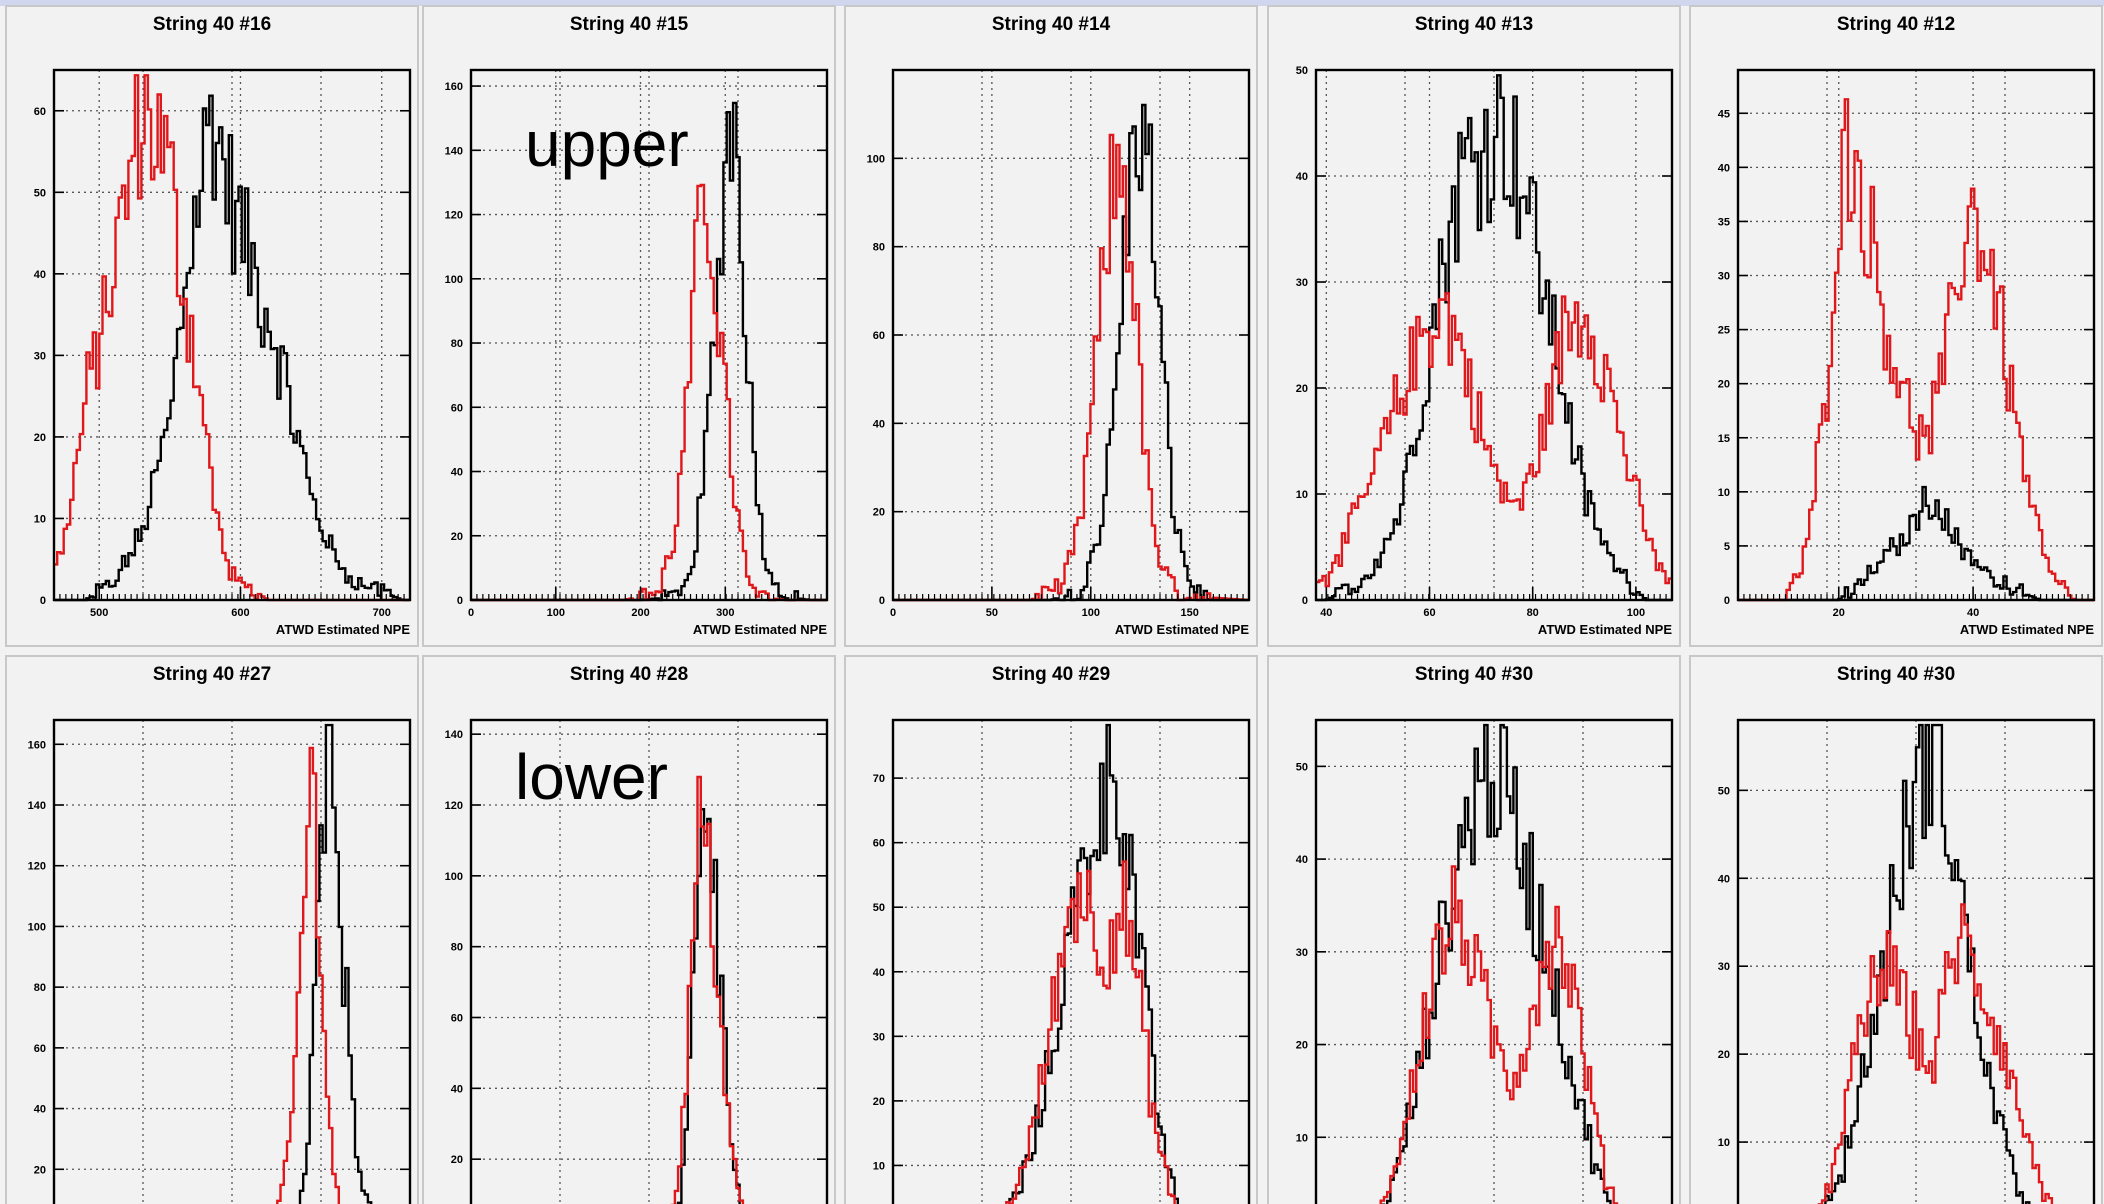 This screenshot has height=1204, width=2104. What do you see at coordinates (382, 613) in the screenshot?
I see `x-tick-label: 700` at bounding box center [382, 613].